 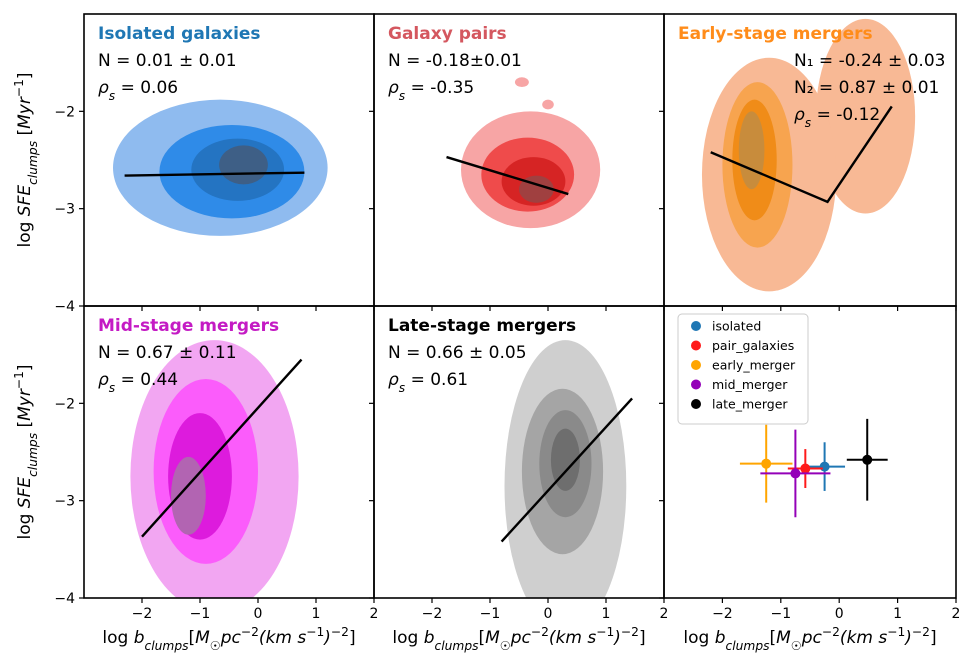 What do you see at coordinates (188, 326) in the screenshot?
I see `panel-title: Mid-stage mergers` at bounding box center [188, 326].